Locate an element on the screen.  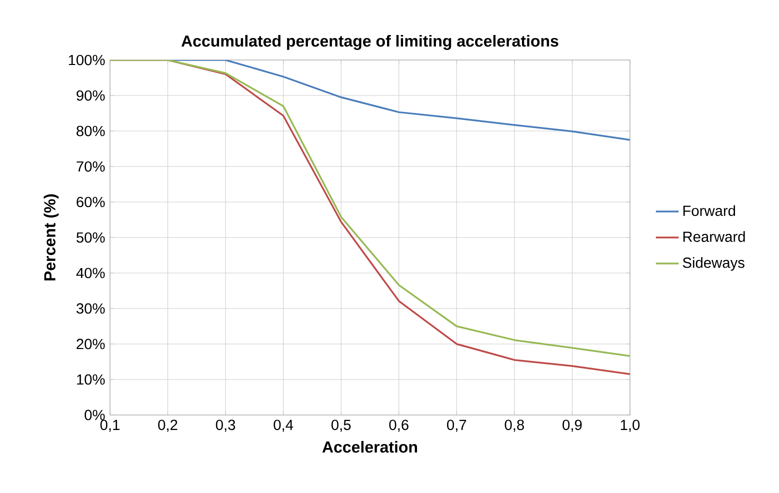
y-tick-label: 0% is located at coordinates (94, 415).